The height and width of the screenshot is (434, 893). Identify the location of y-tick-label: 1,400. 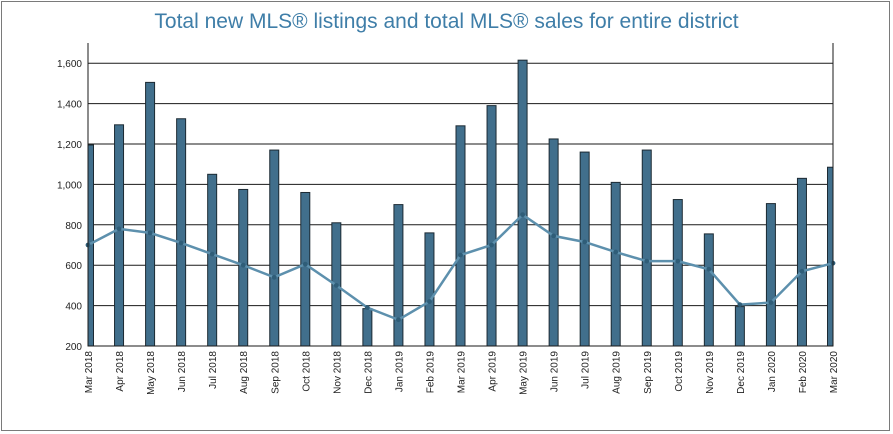
(69, 105).